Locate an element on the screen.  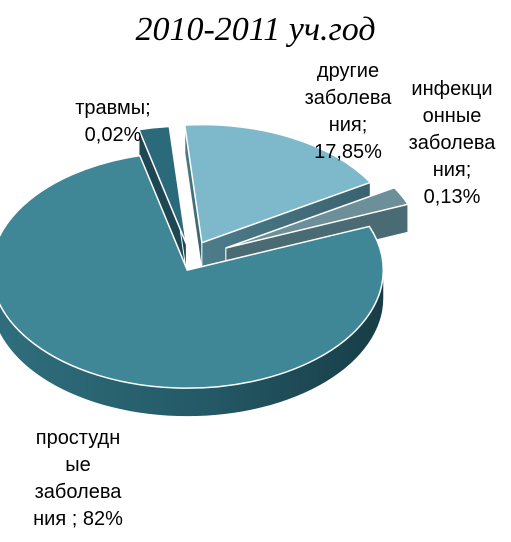
data-label-line: ые is located at coordinates (78, 465).